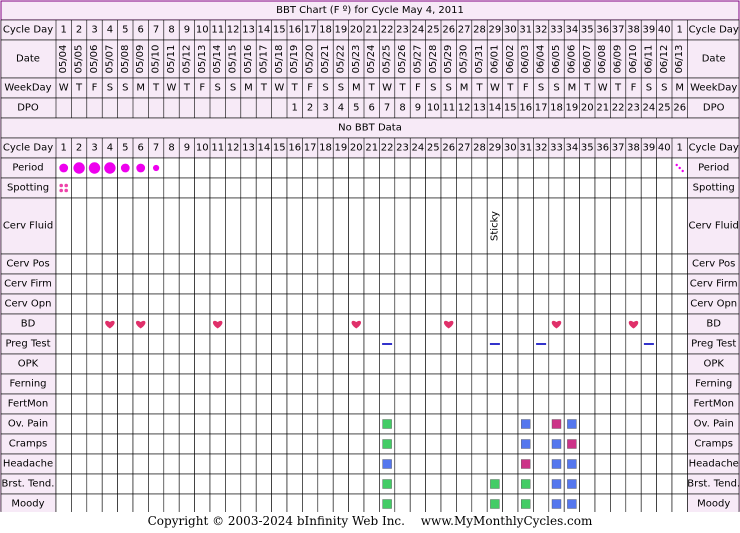  I want to click on bd-heart-icon, so click(140, 324).